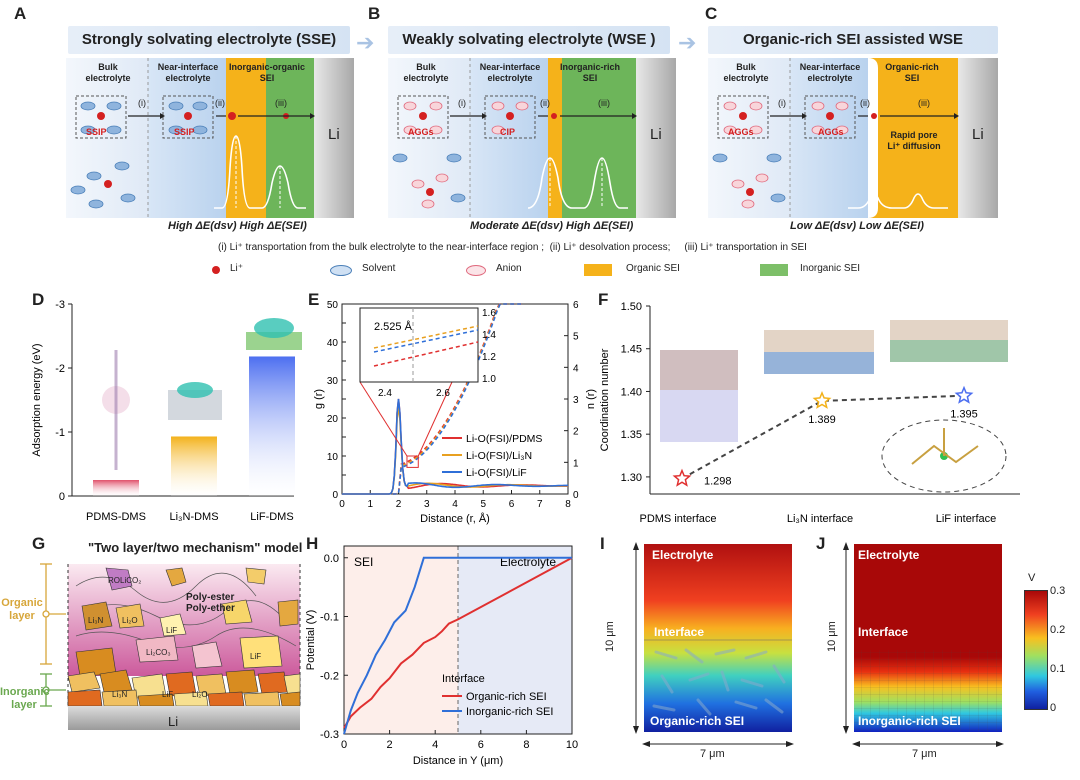 The width and height of the screenshot is (1080, 780). I want to click on colorbar-tick: 0.1, so click(1058, 669).